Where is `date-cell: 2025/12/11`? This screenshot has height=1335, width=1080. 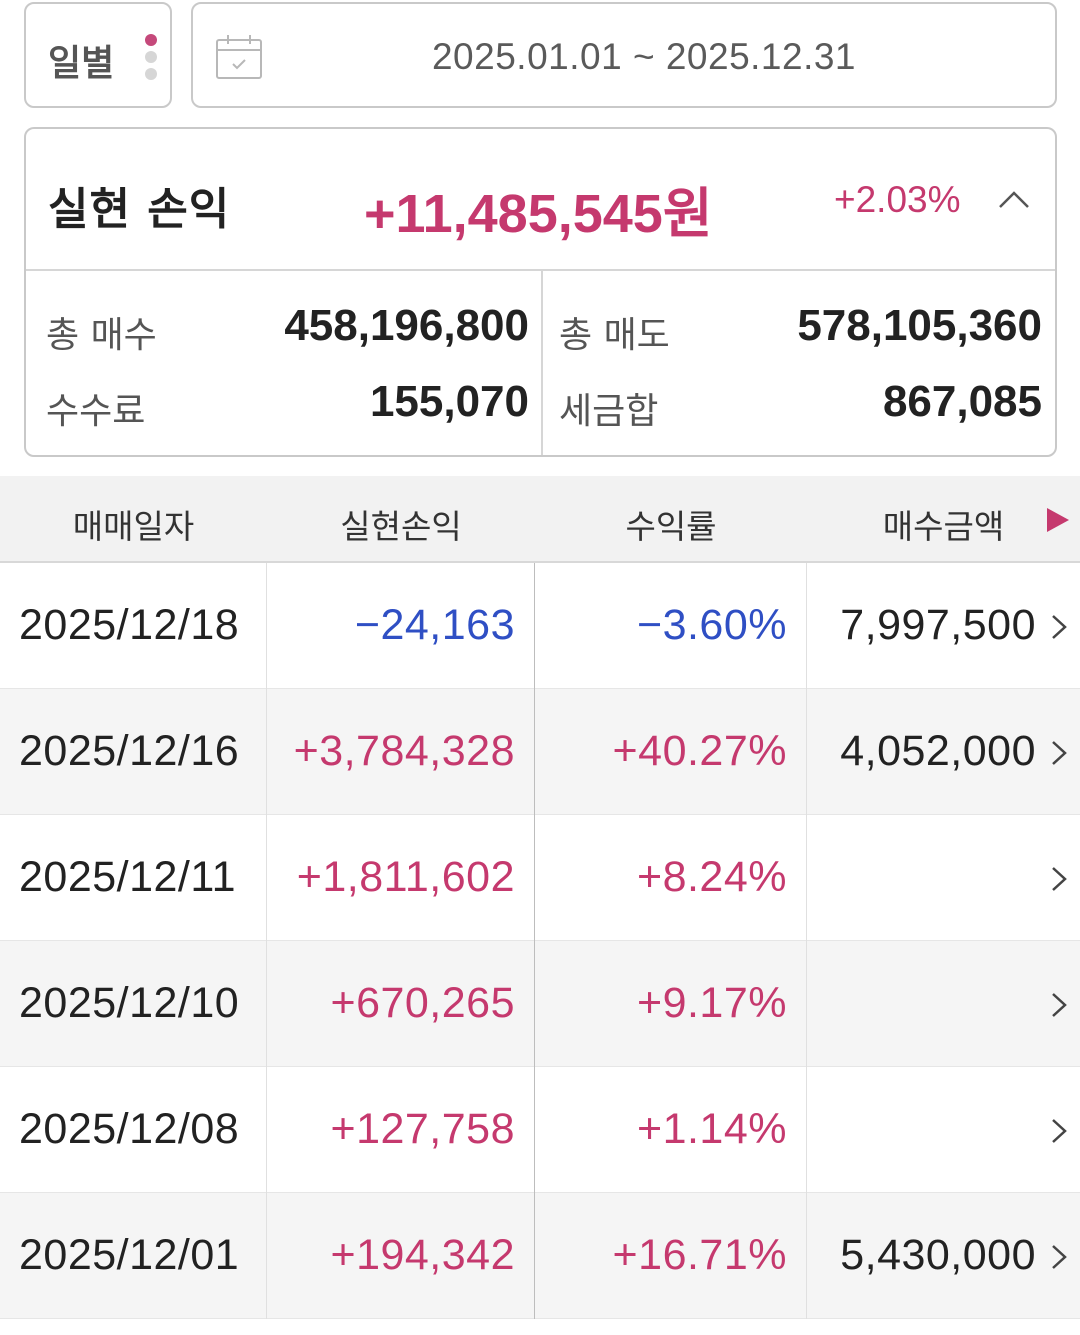
date-cell: 2025/12/11 is located at coordinates (133, 878).